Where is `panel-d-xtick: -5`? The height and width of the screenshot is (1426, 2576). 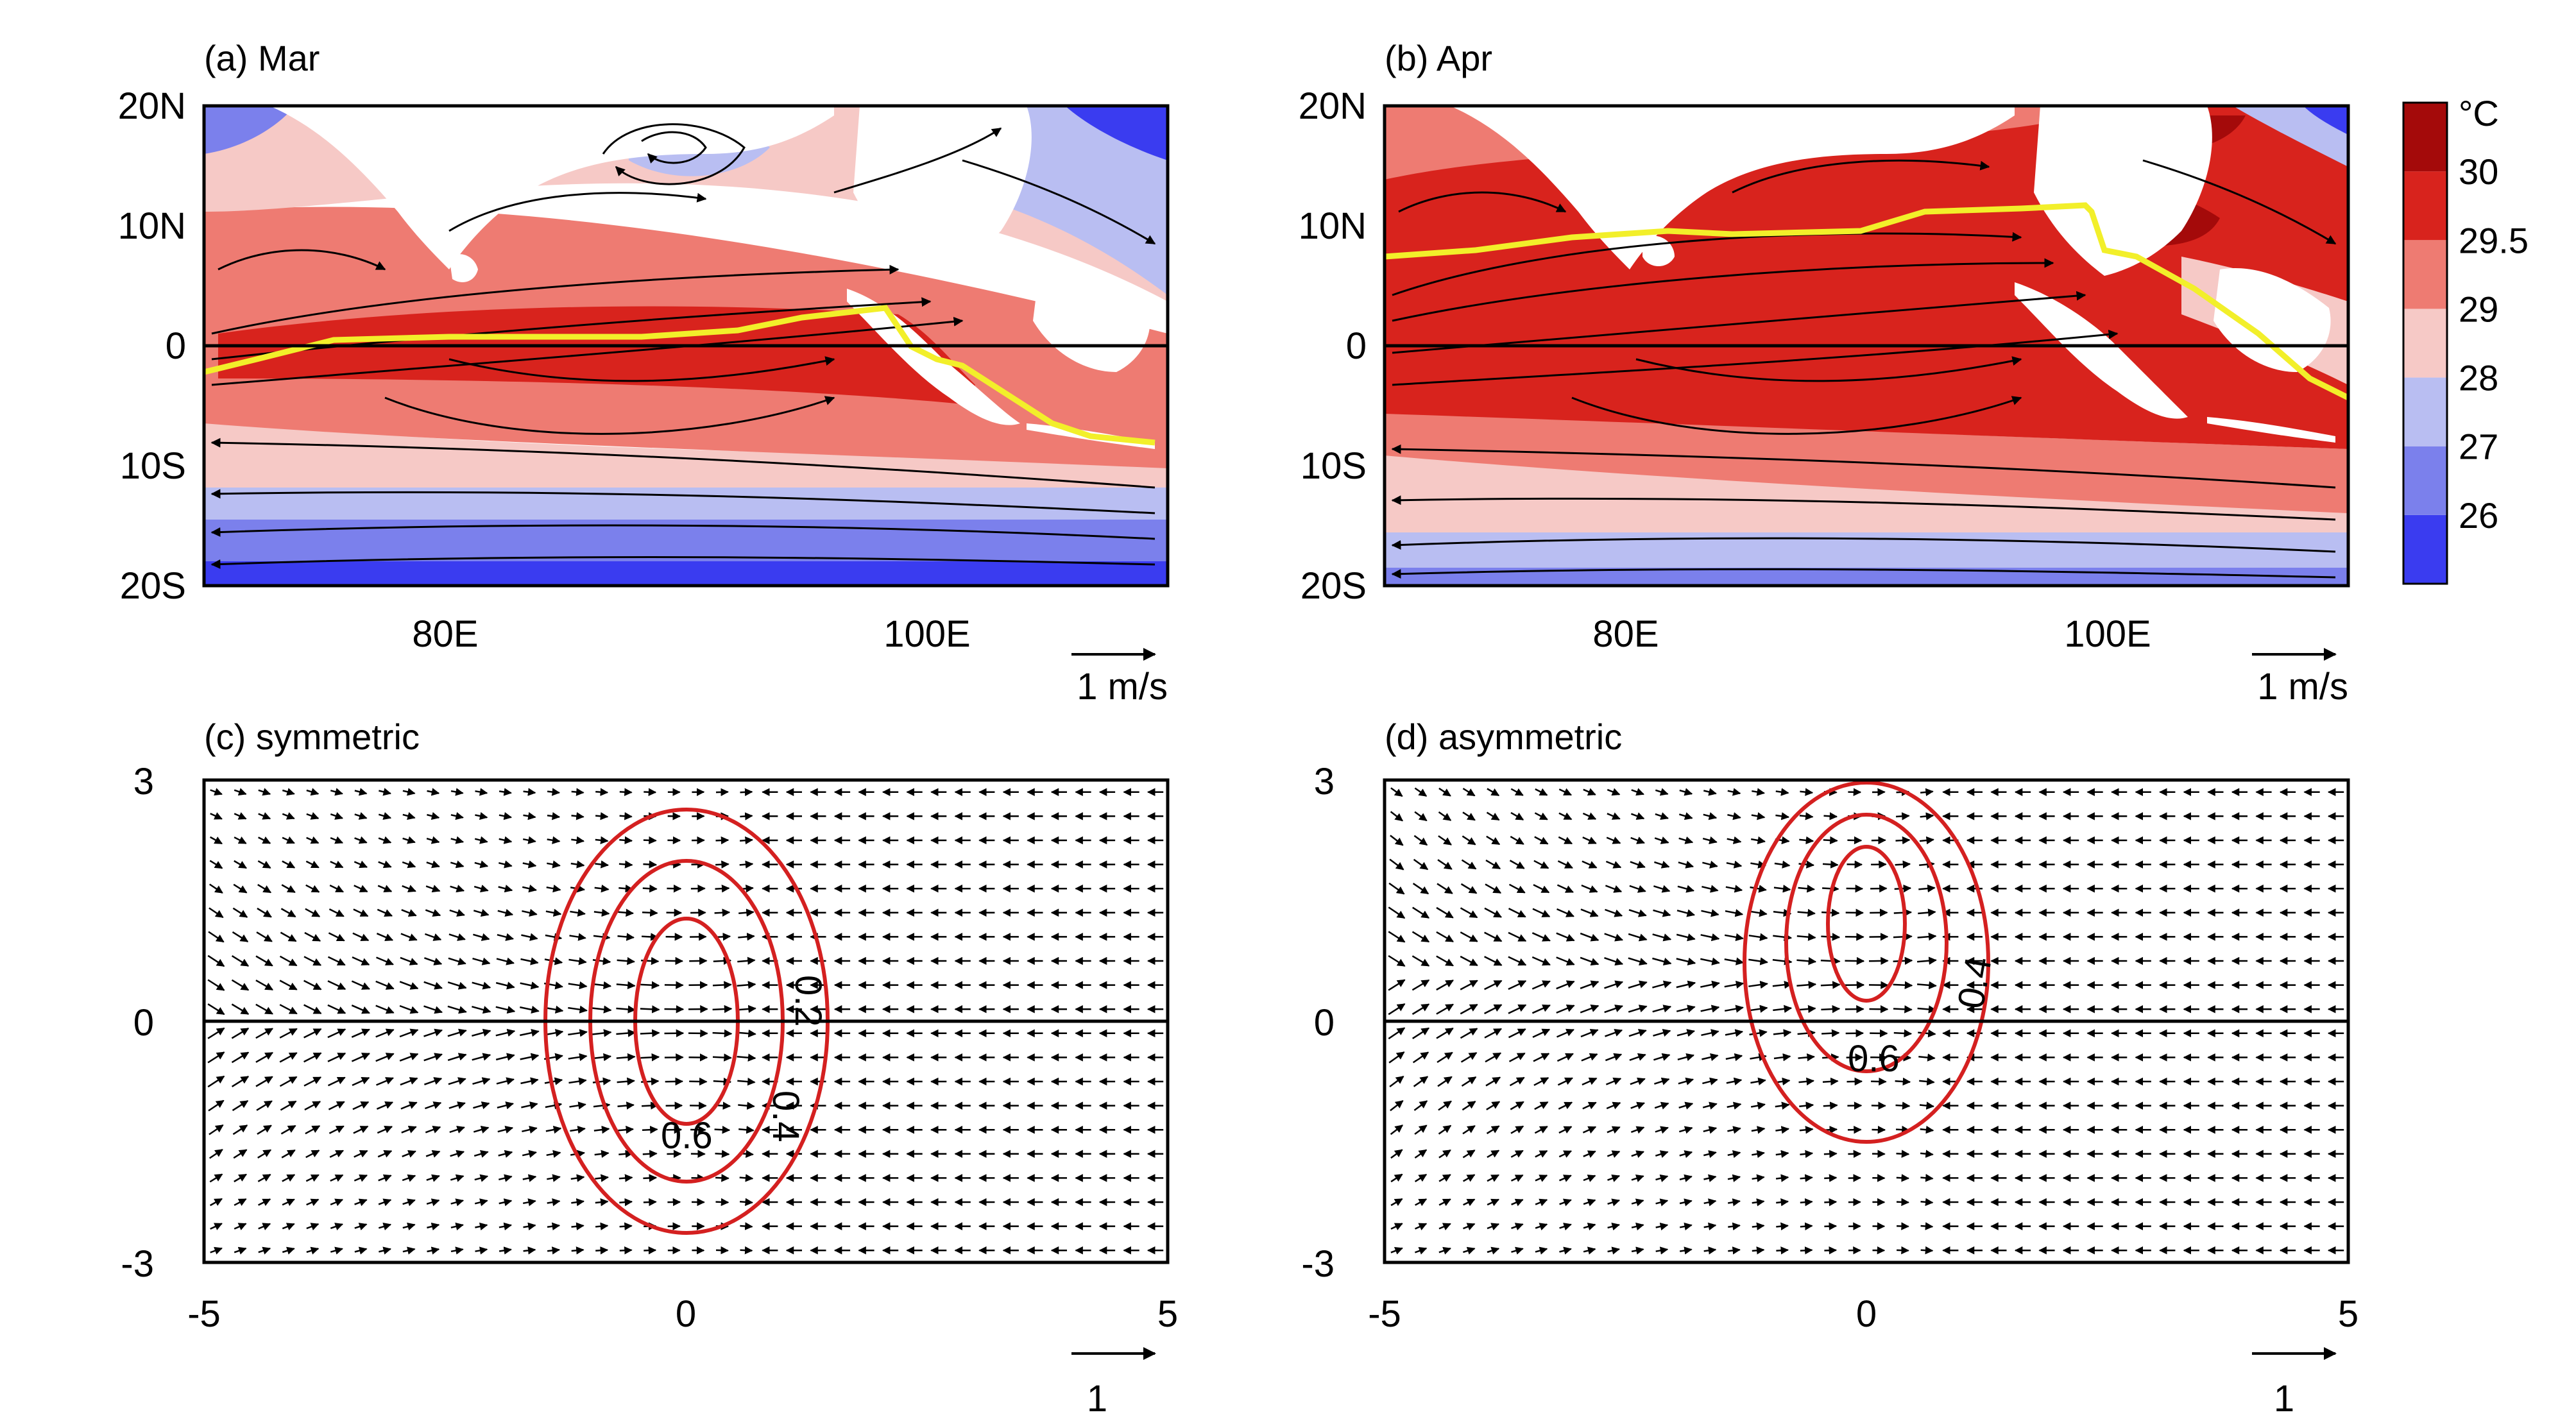
panel-d-xtick: -5 is located at coordinates (1384, 1314).